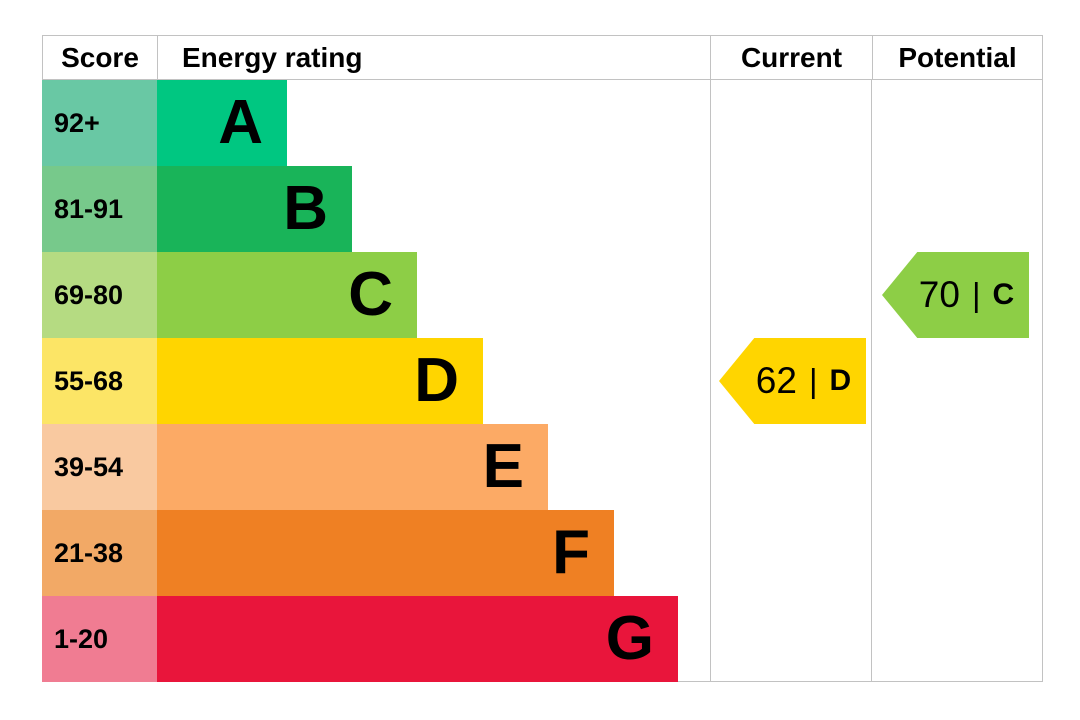  Describe the element at coordinates (360, 123) in the screenshot. I see `band-row-a: 92+ A` at that location.